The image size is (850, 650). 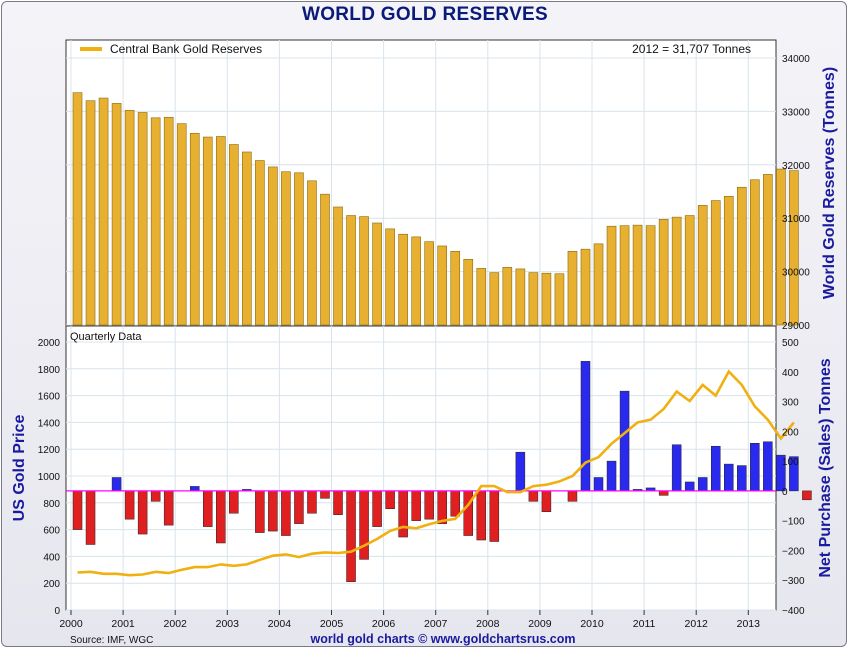 I want to click on top-y-tick: 31000, so click(x=796, y=219).